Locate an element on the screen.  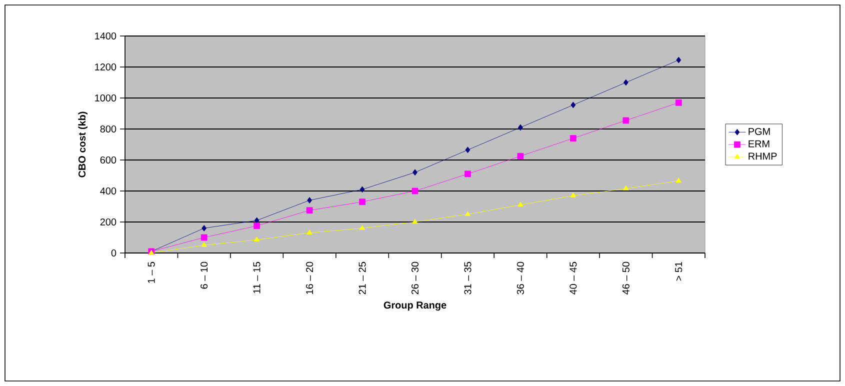
y-axis-title: CBO cost (kb) is located at coordinates (83, 145).